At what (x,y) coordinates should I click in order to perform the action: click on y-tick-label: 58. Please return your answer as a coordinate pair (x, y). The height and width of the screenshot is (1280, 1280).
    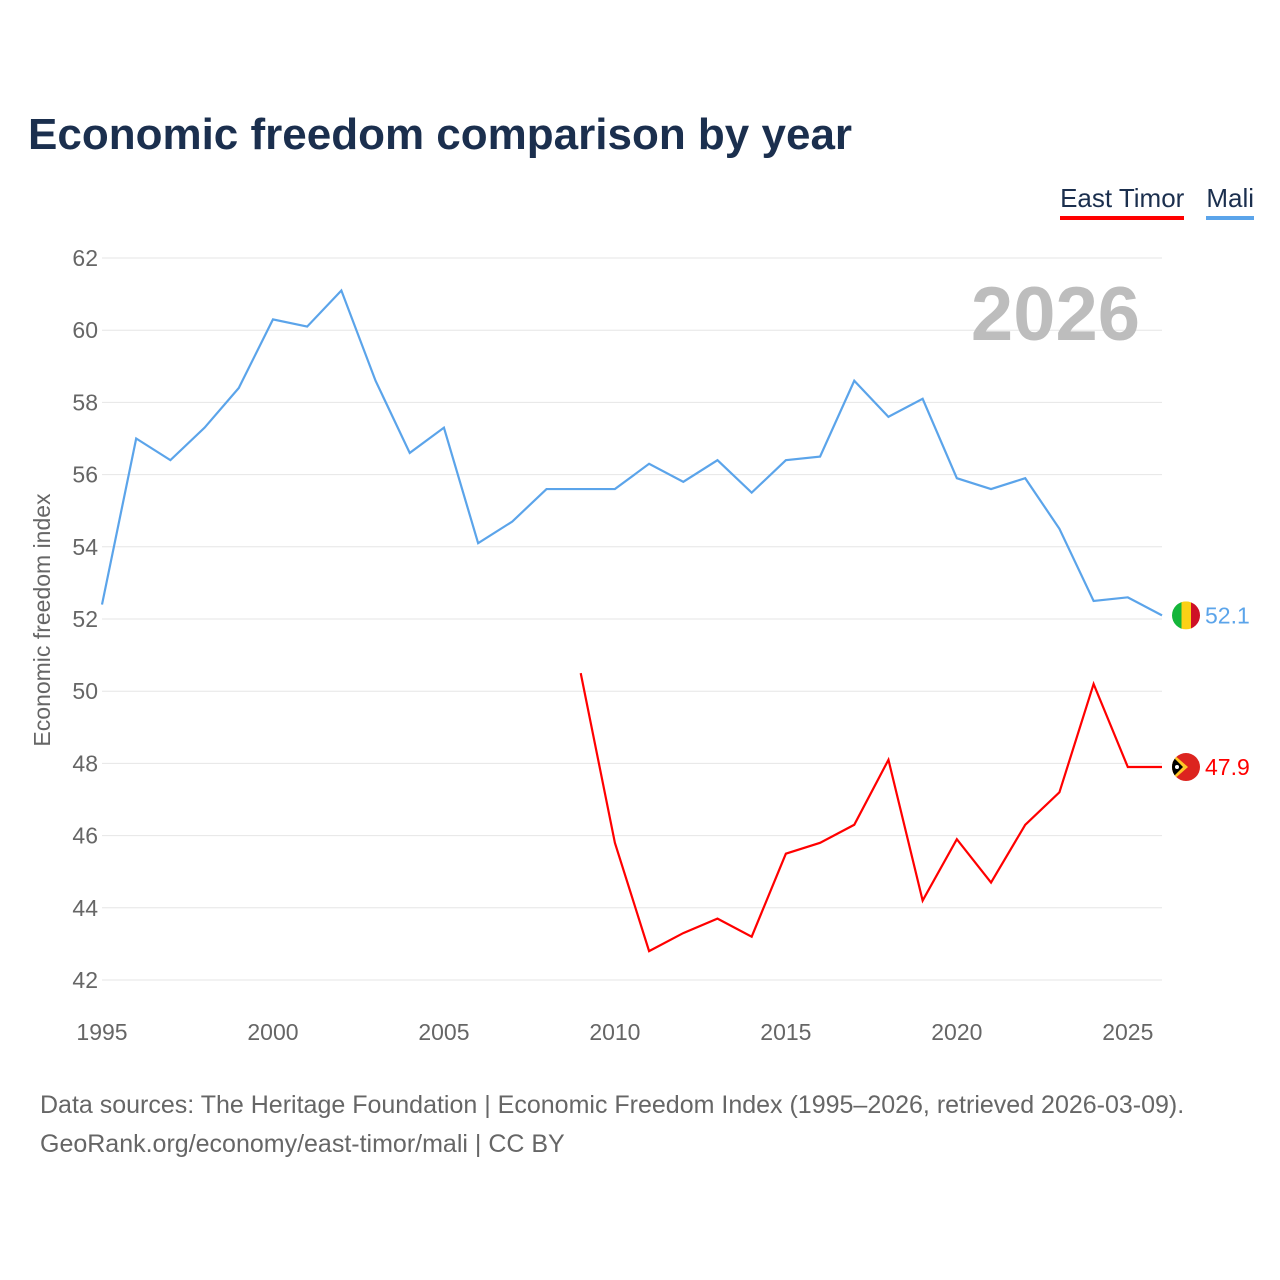
    Looking at the image, I should click on (85, 402).